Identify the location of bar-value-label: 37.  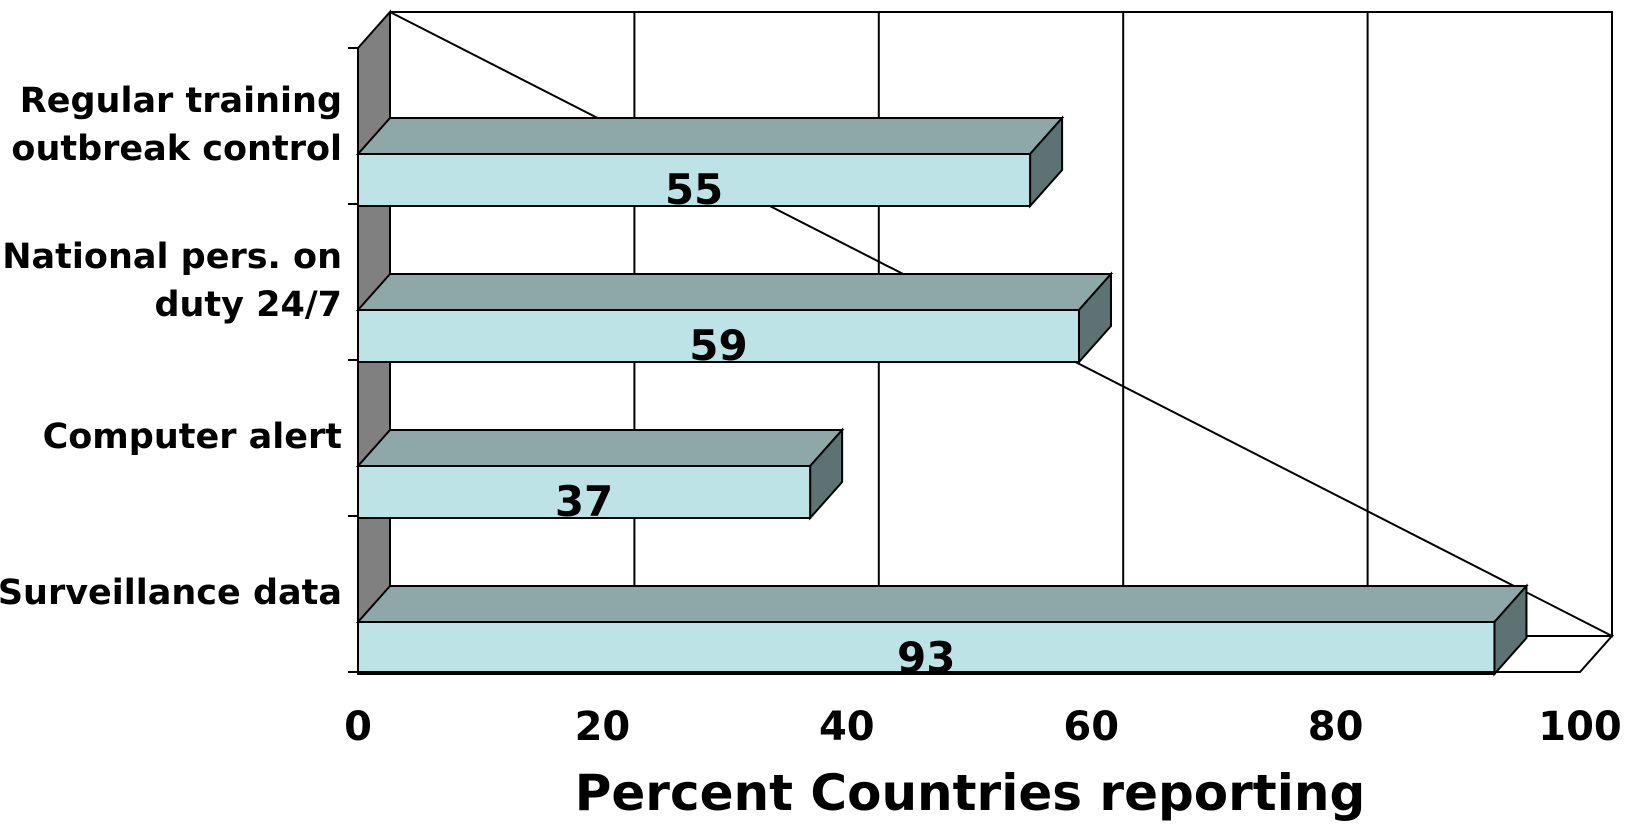
(584, 501).